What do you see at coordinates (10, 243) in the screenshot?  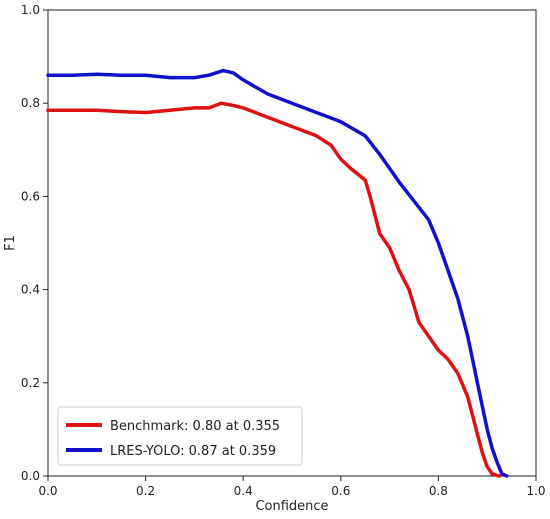 I see `y-axis-label: F1` at bounding box center [10, 243].